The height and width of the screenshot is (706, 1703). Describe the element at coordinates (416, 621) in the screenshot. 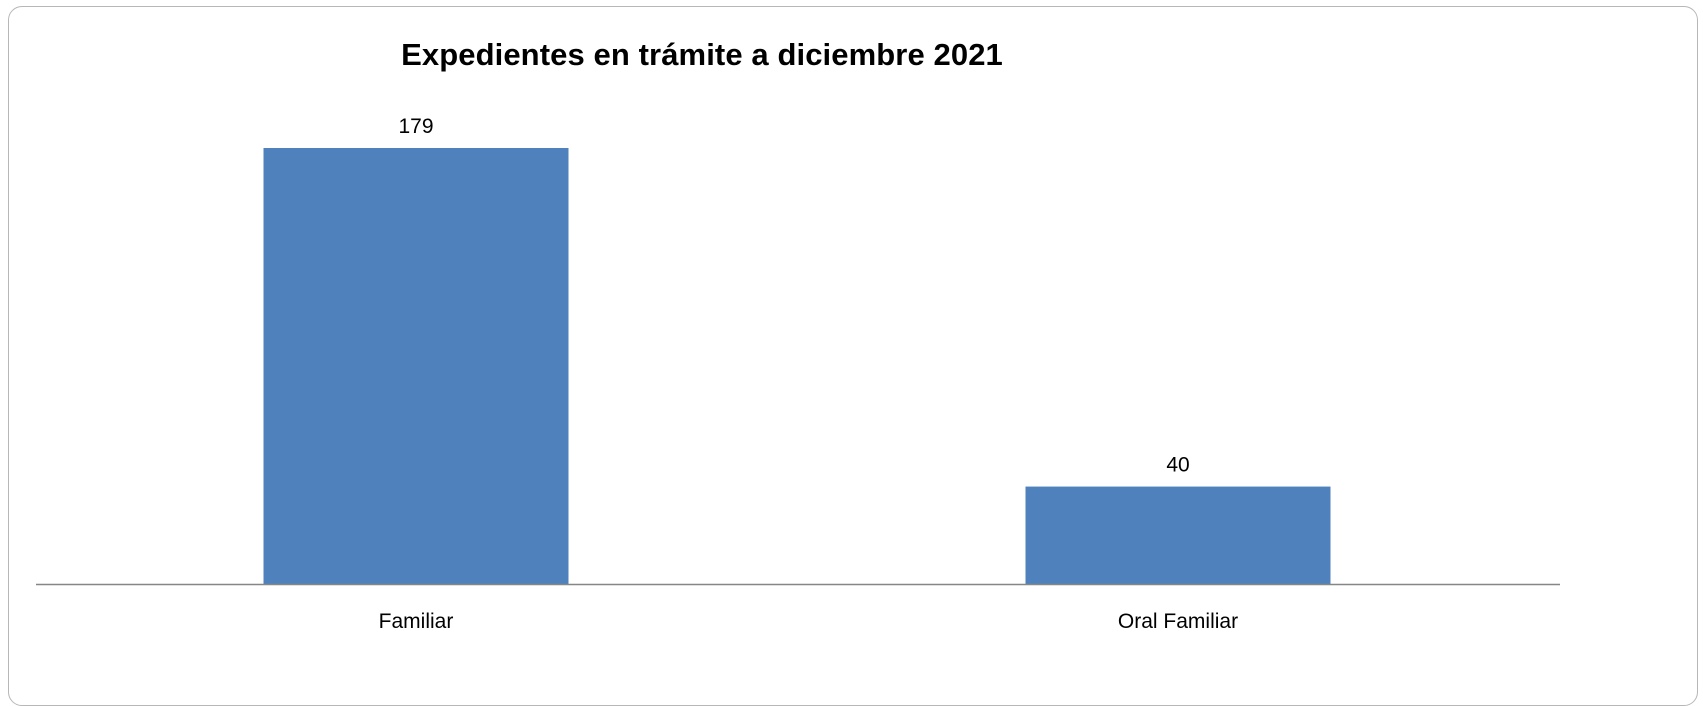

I see `x-tick-label: Familiar` at that location.